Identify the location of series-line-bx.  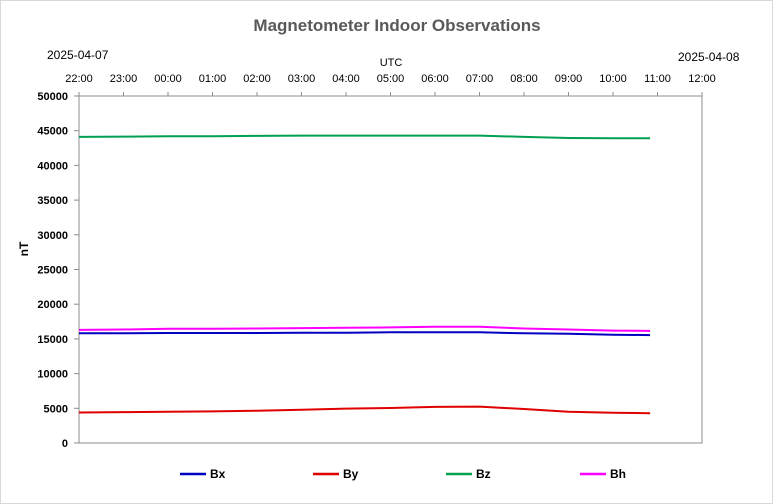
(365, 334).